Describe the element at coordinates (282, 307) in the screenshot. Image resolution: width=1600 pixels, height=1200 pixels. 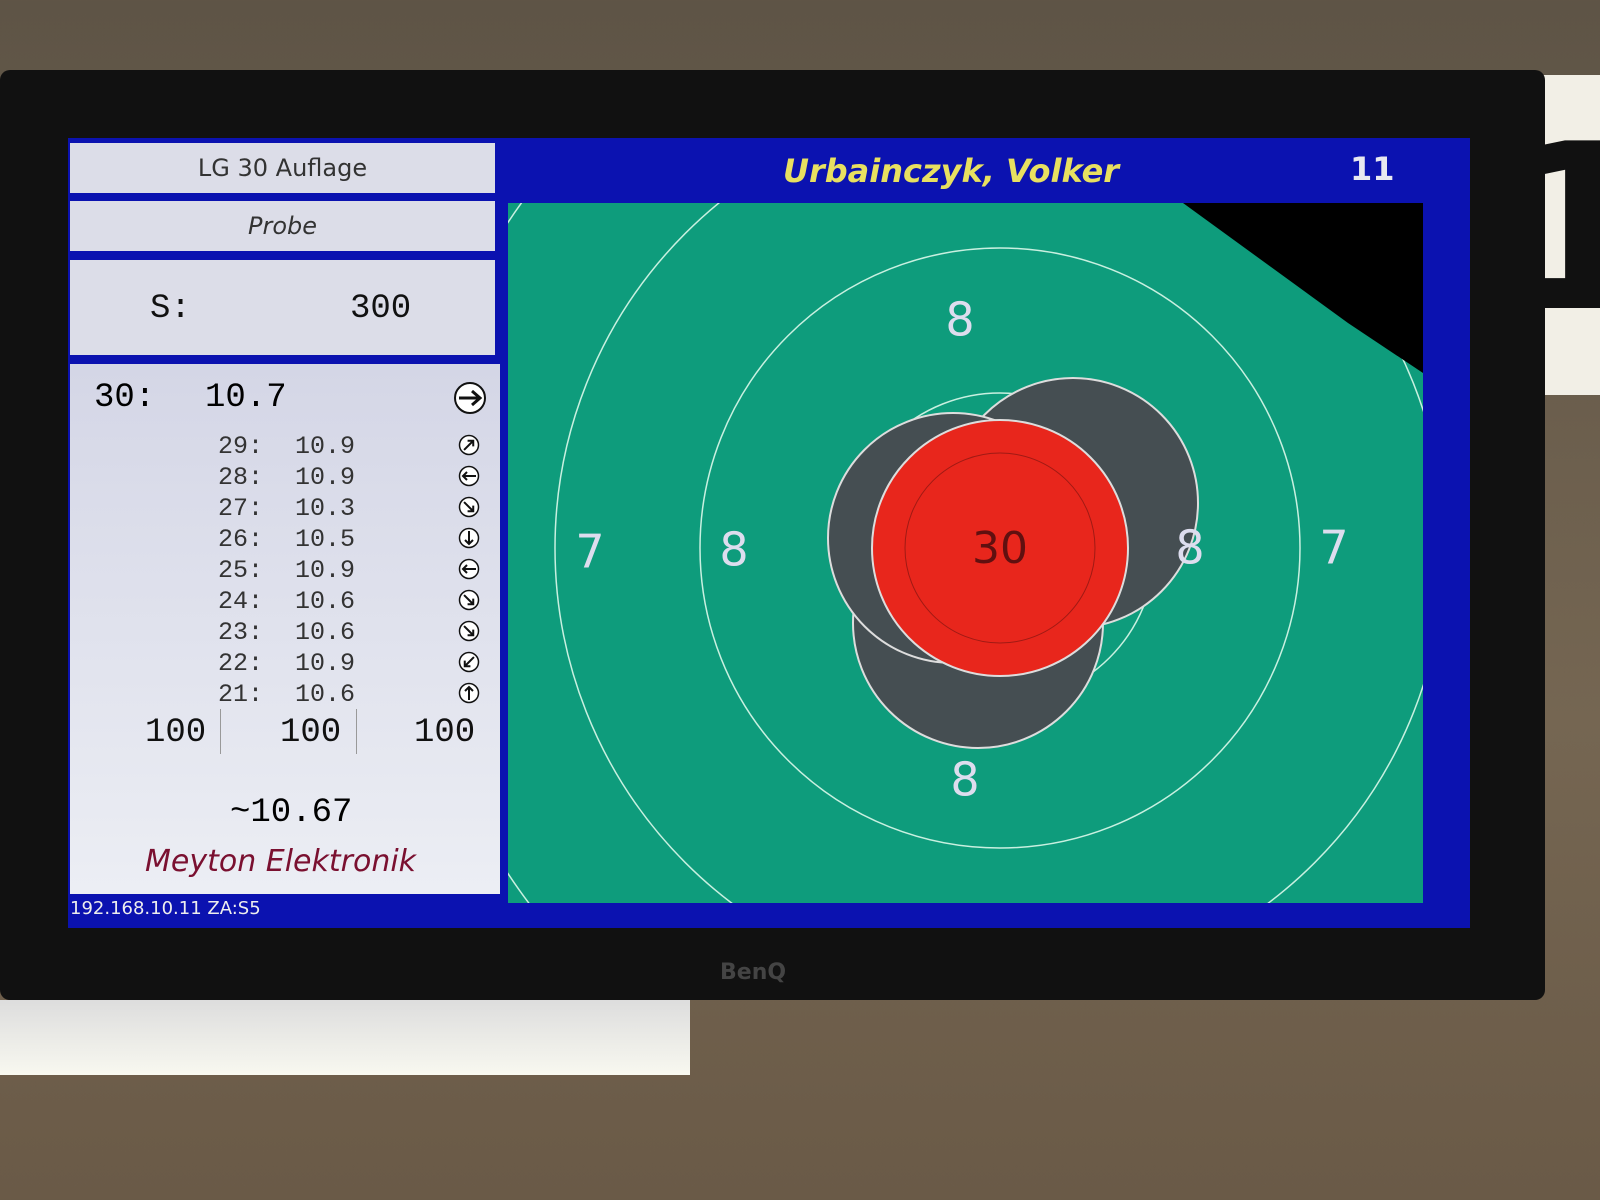
I see `total-box: S: 300` at that location.